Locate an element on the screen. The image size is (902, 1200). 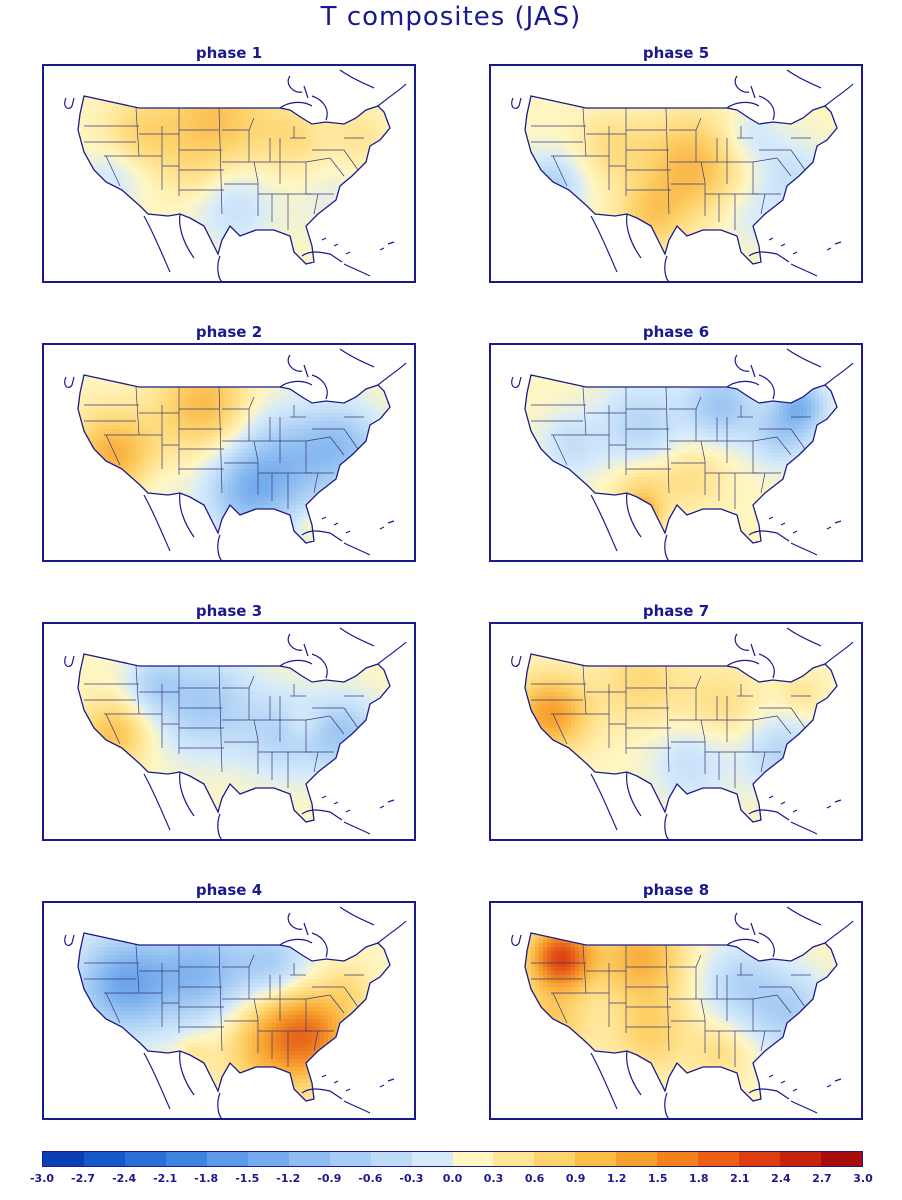
panel-title-phase-4: phase 4 is located at coordinates (229, 890).